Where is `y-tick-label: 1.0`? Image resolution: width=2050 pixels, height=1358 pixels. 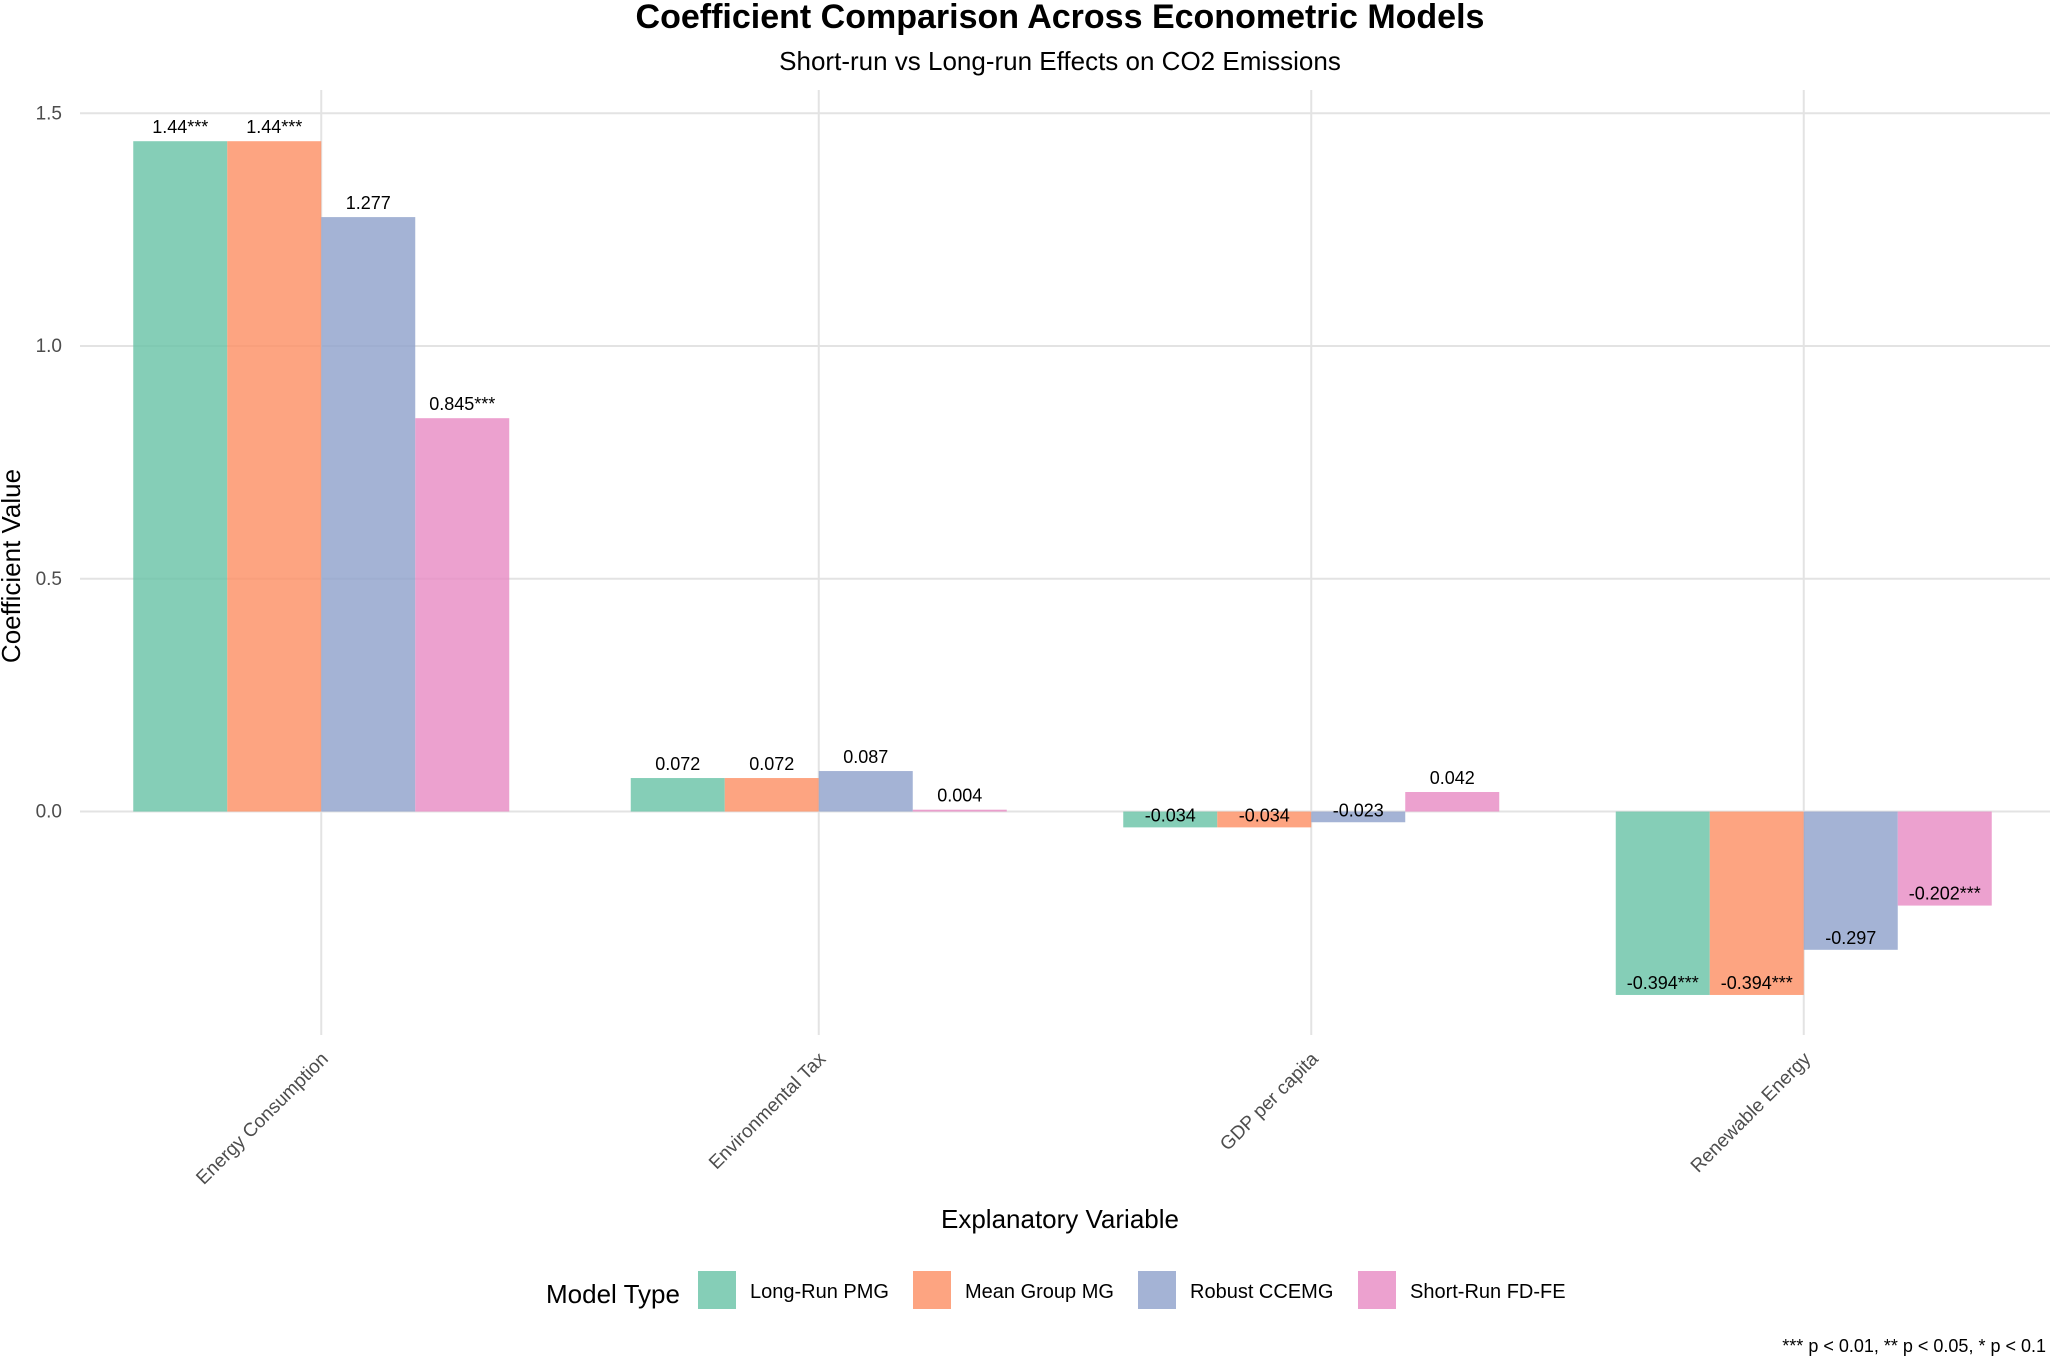
y-tick-label: 1.0 is located at coordinates (49, 346).